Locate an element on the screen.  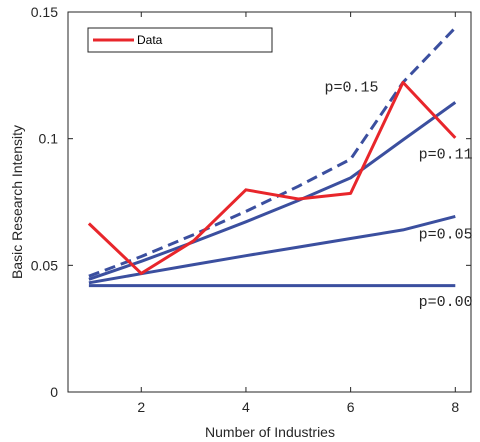
legend-box is located at coordinates (180, 40).